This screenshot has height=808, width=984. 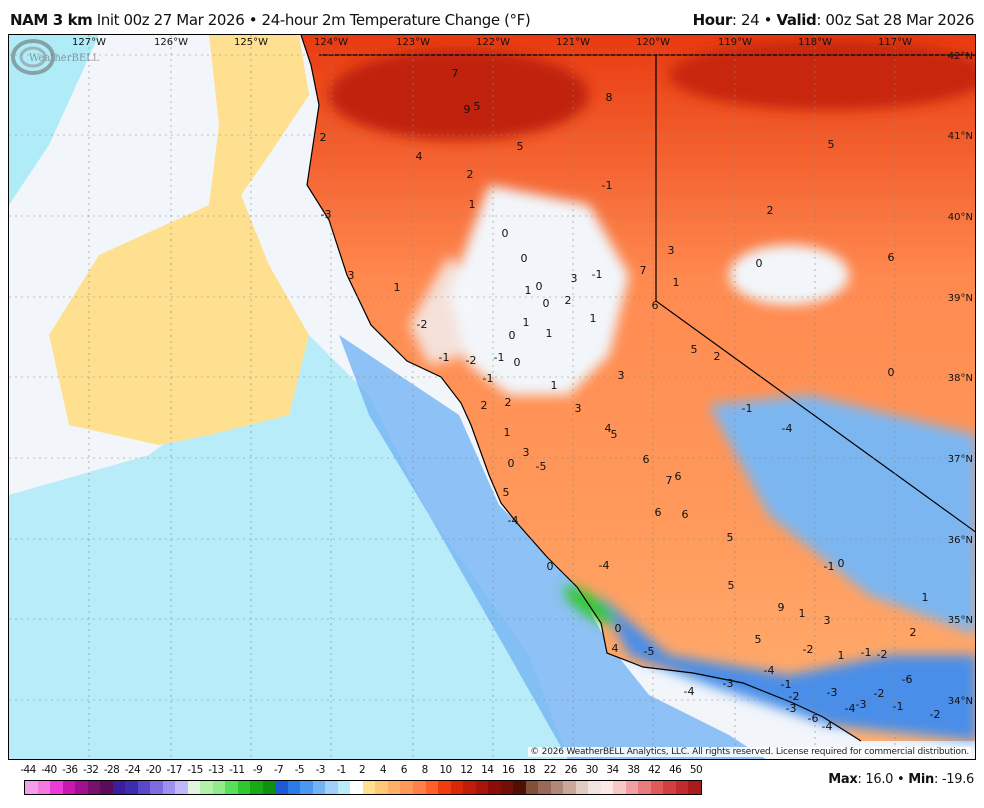 I want to click on value-label: 8, so click(x=609, y=97).